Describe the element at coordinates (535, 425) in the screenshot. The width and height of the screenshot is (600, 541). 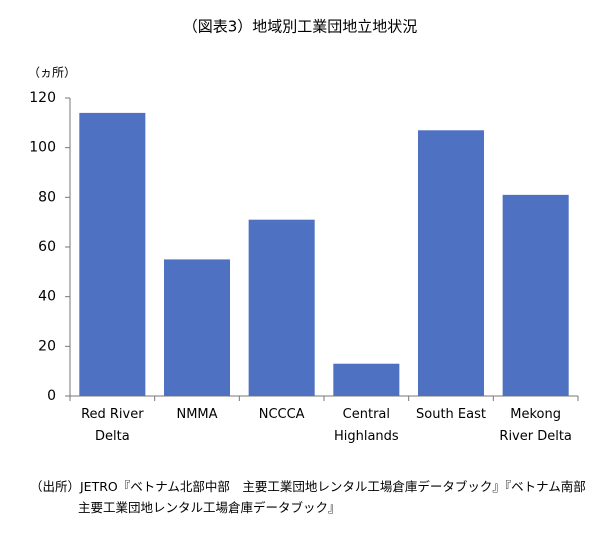
I see `x-tick-label: Mekong River Delta` at that location.